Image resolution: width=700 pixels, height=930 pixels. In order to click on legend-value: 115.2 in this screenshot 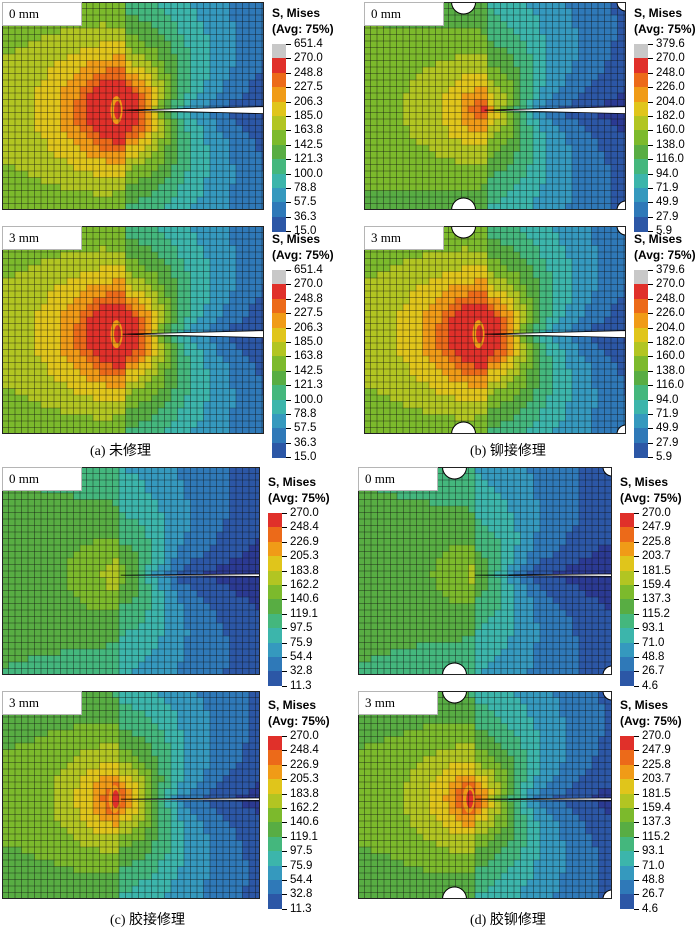, I will do `click(656, 836)`.